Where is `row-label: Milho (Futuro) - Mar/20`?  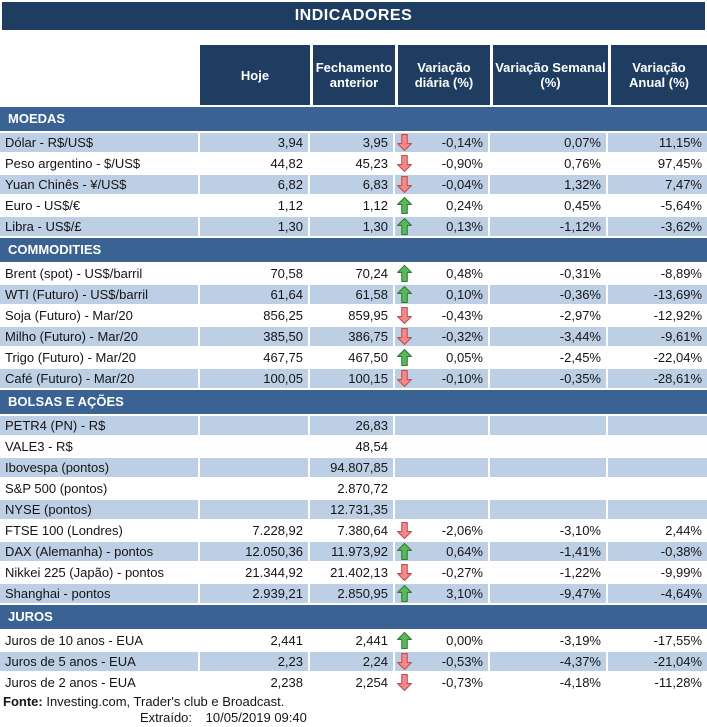 row-label: Milho (Futuro) - Mar/20 is located at coordinates (100, 336).